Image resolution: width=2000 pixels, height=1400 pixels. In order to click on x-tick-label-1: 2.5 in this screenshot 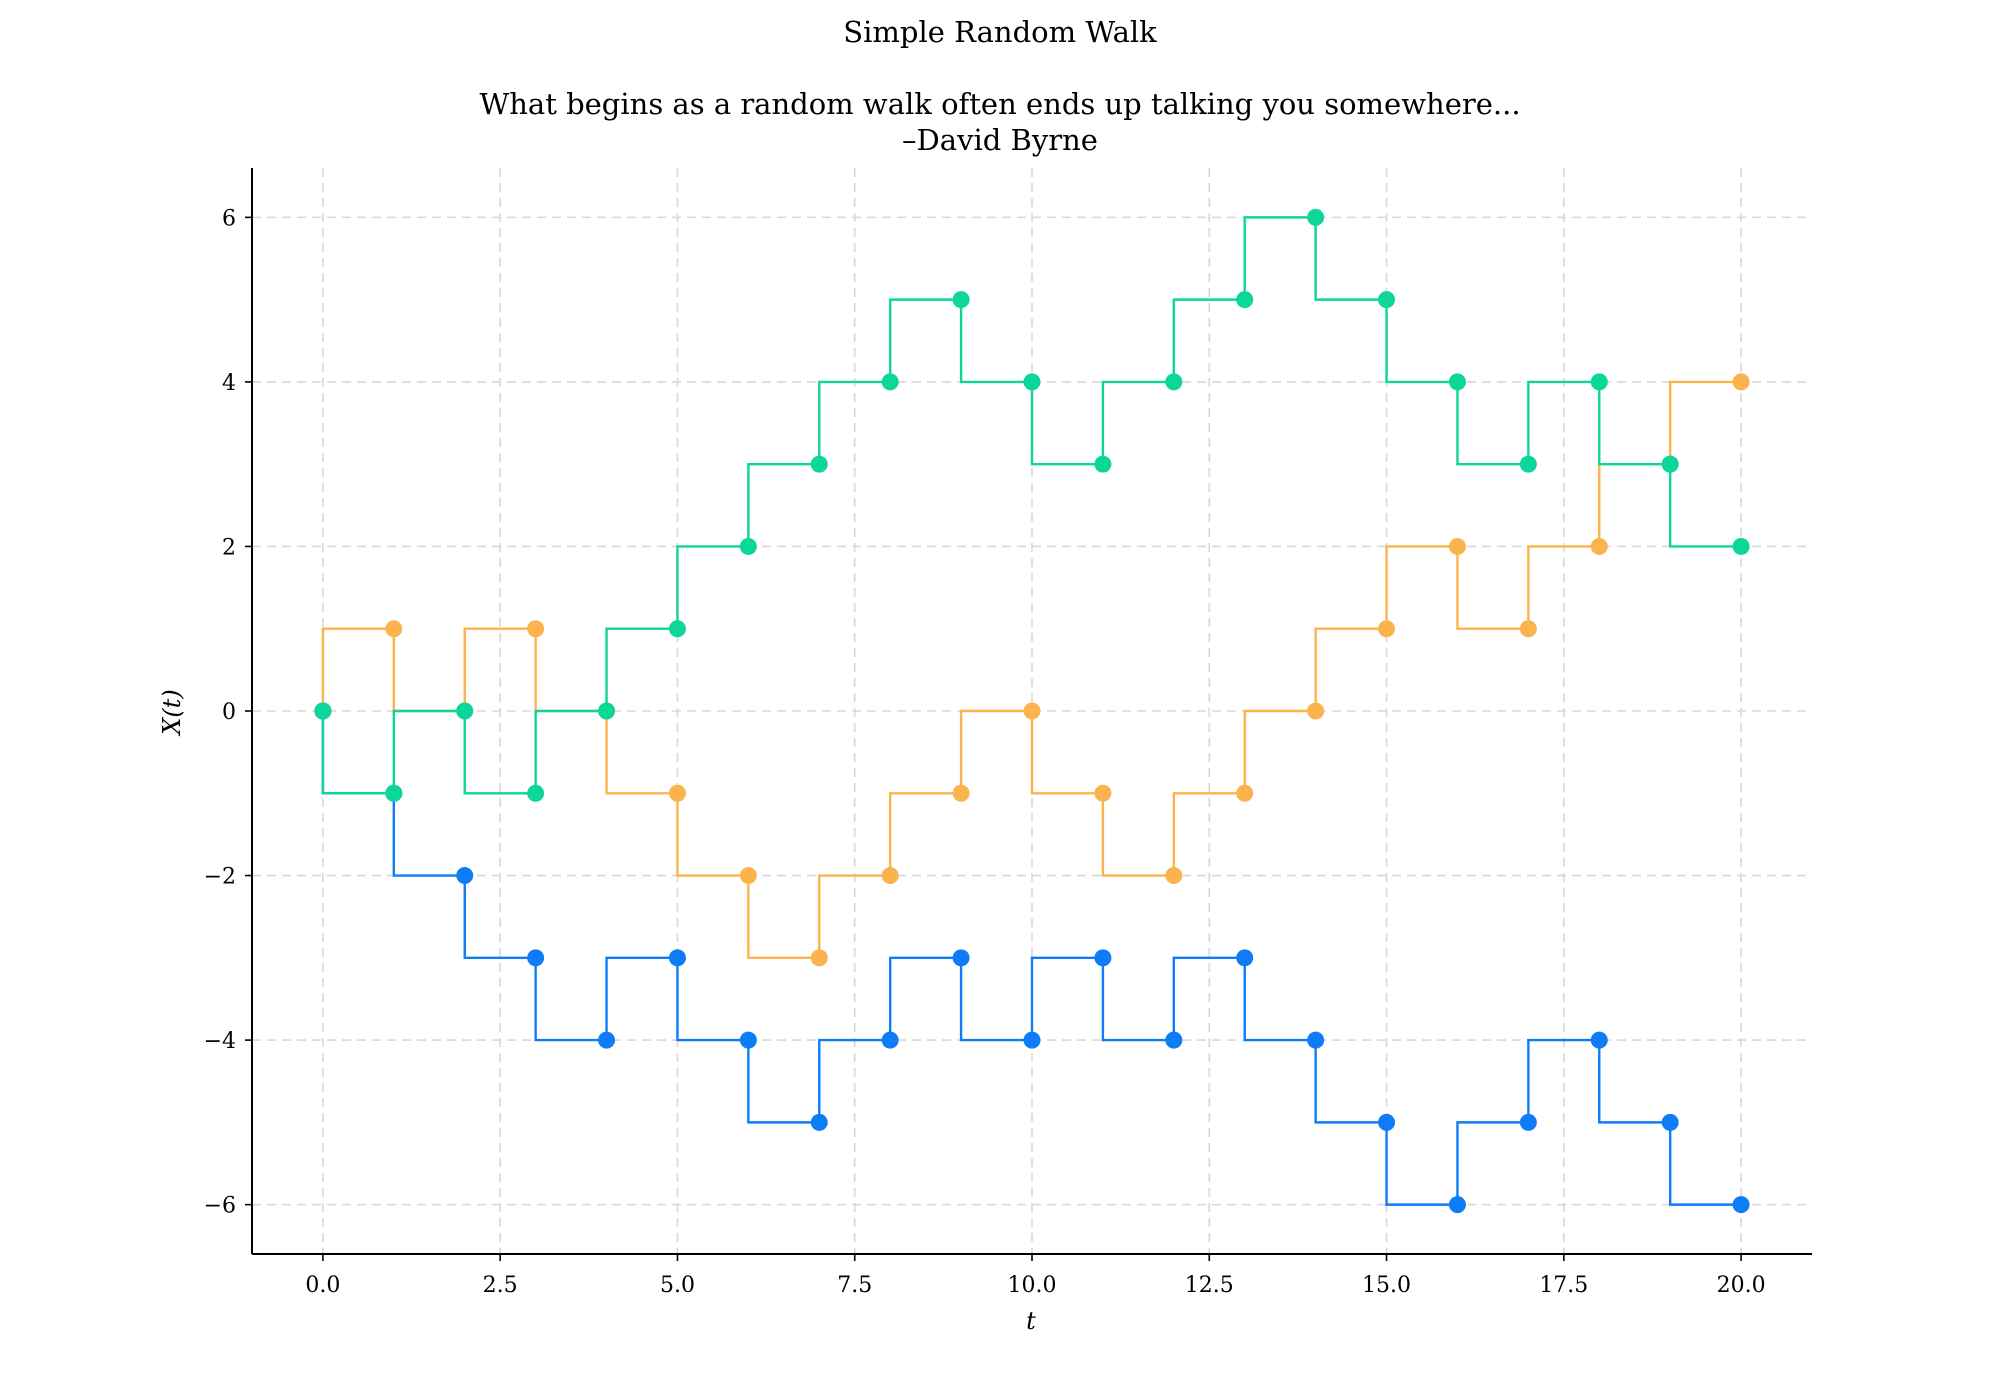, I will do `click(500, 1285)`.